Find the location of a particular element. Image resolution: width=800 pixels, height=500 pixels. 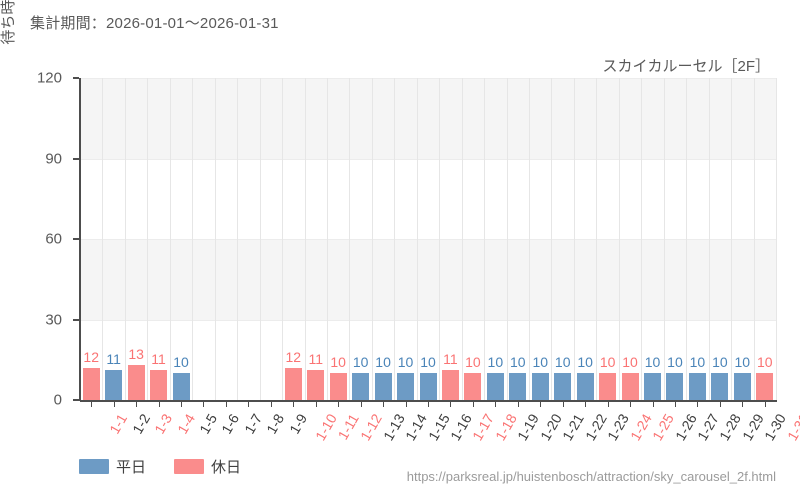

x-axis-tick-label: 1-1 is located at coordinates (118, 424).